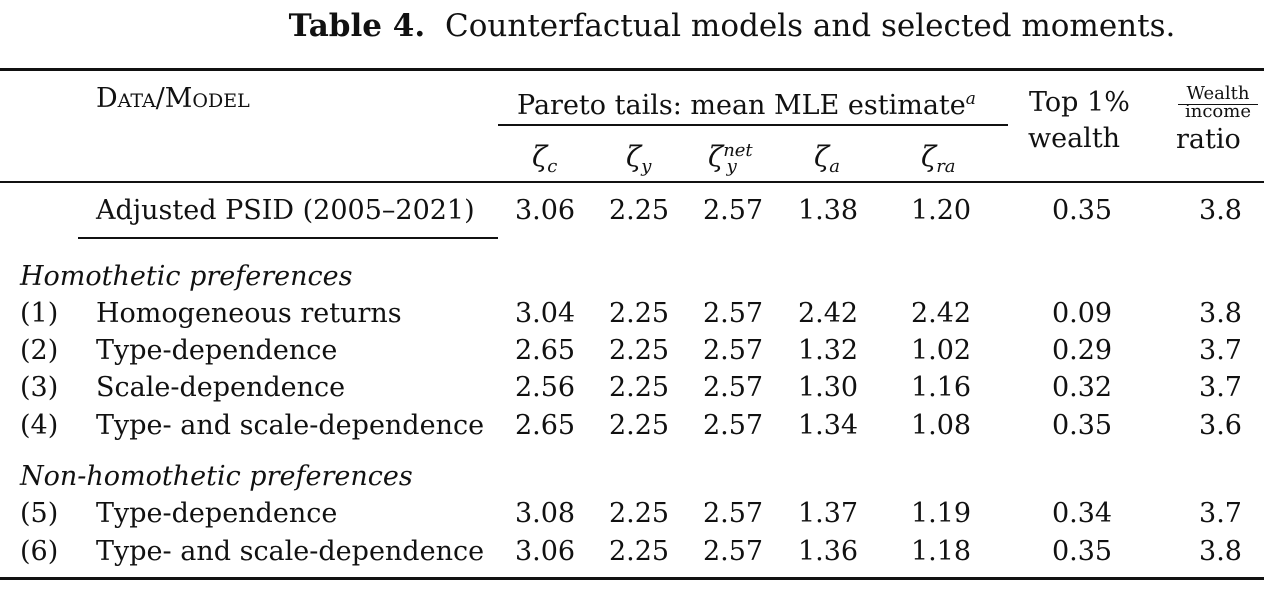 The width and height of the screenshot is (1264, 592). Describe the element at coordinates (632, 69) in the screenshot. I see `top-rule` at that location.